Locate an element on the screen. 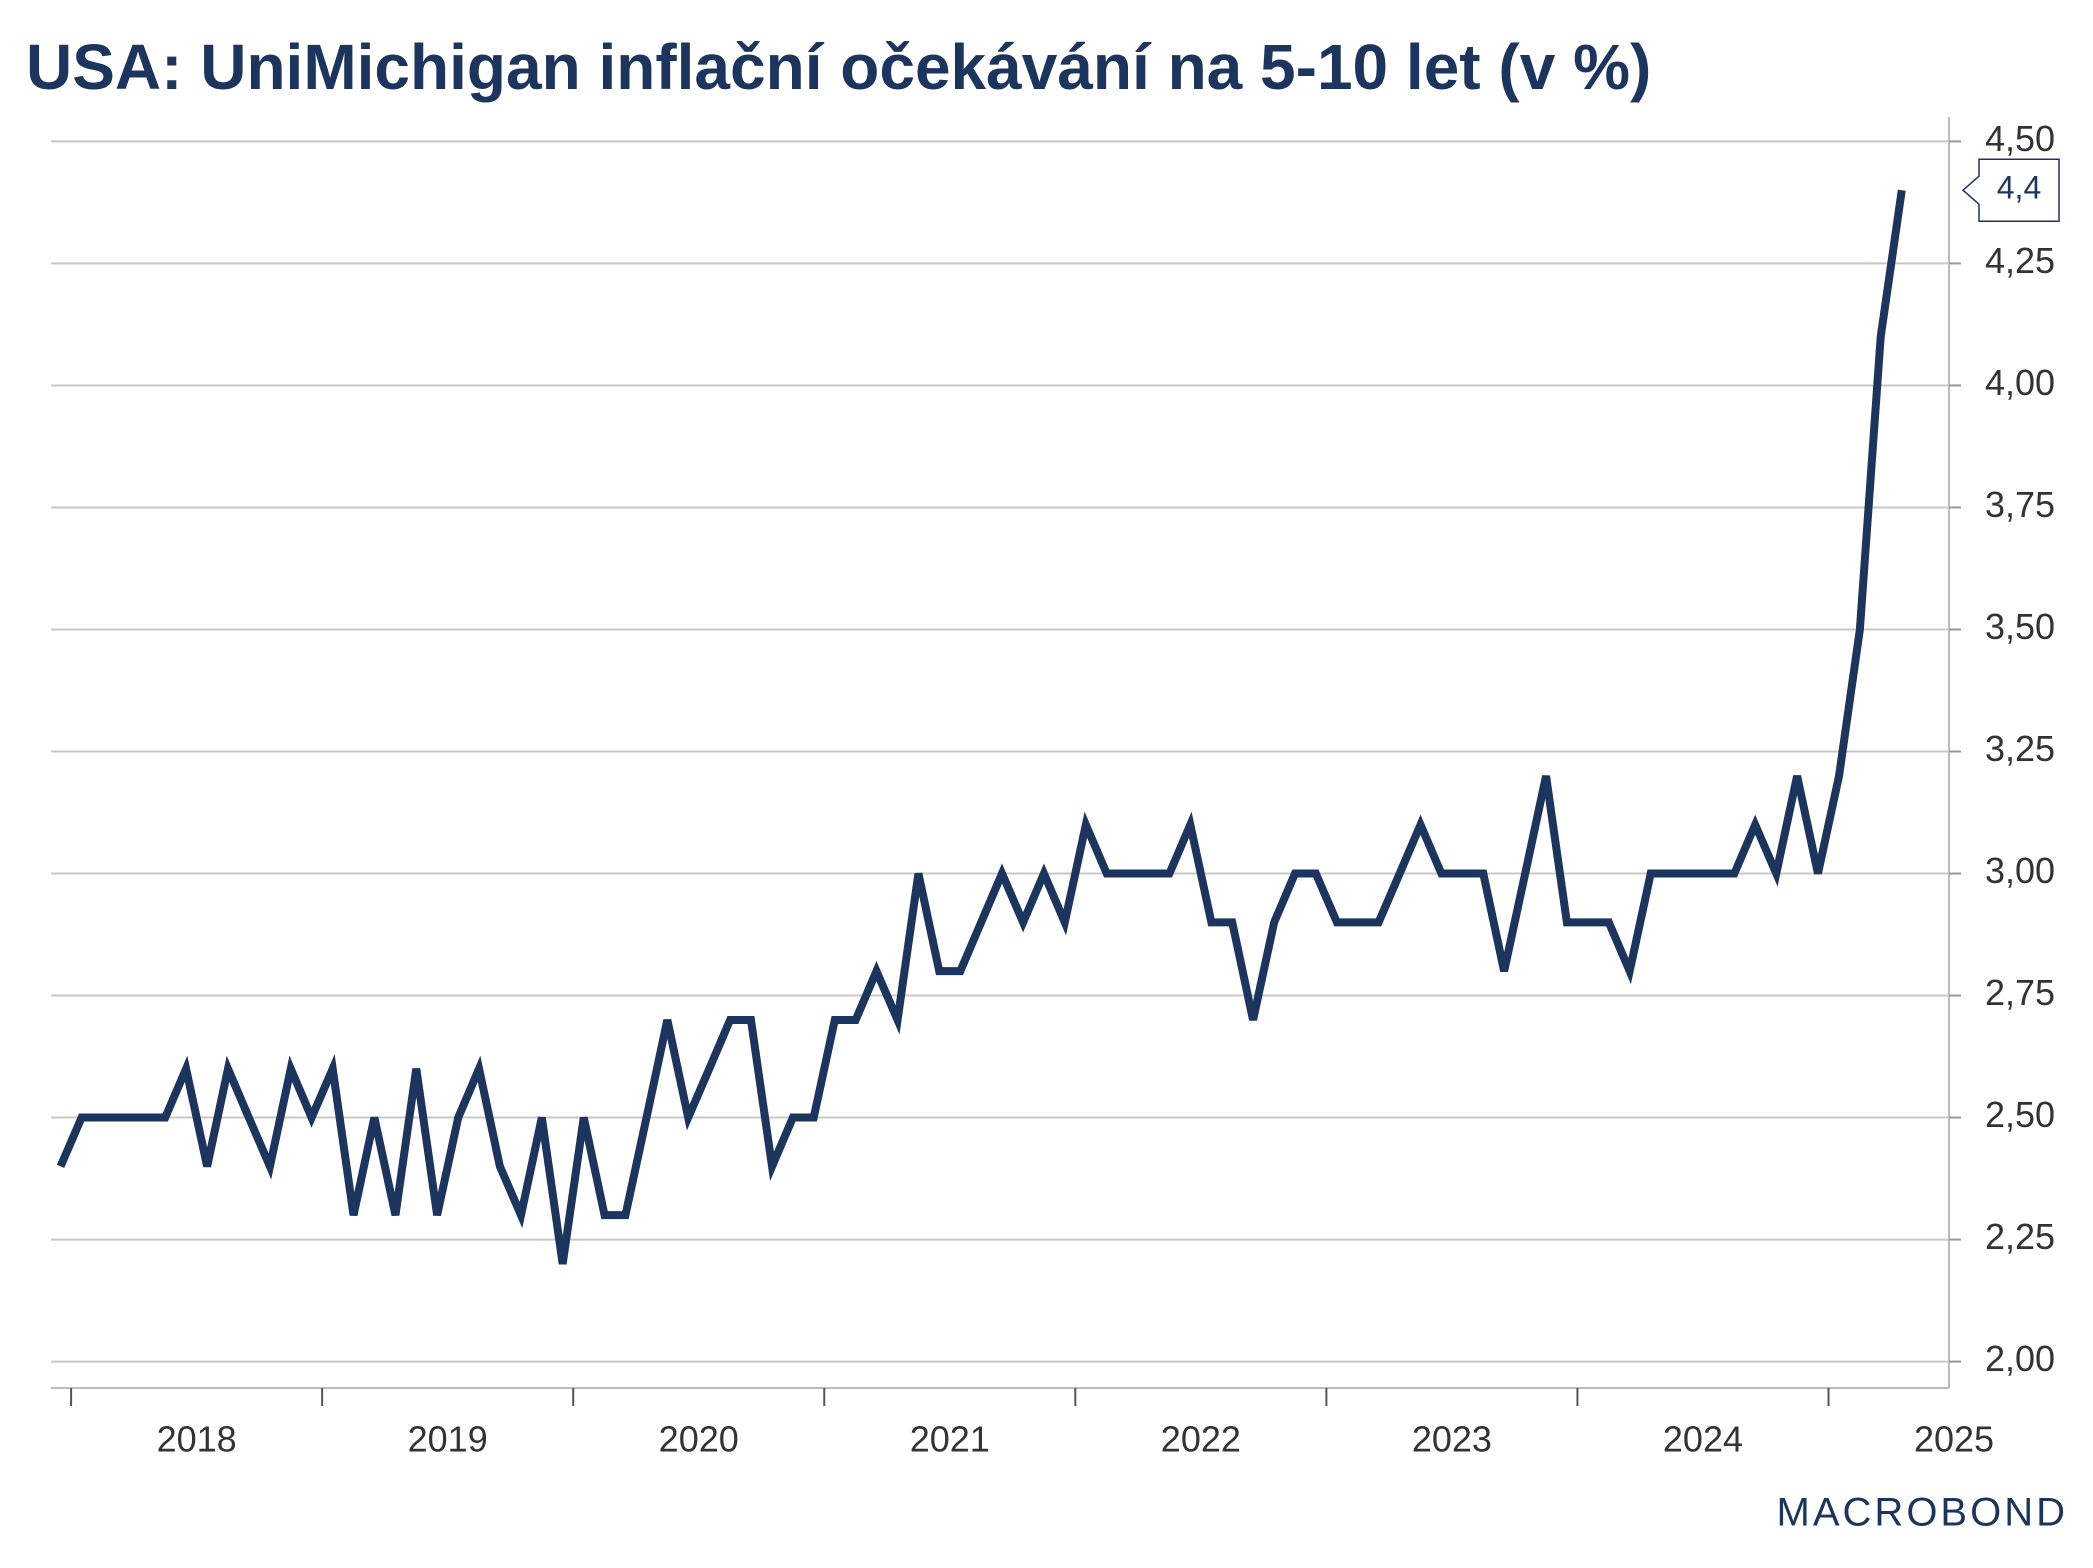  x-tick-label: 2020 is located at coordinates (699, 1439).